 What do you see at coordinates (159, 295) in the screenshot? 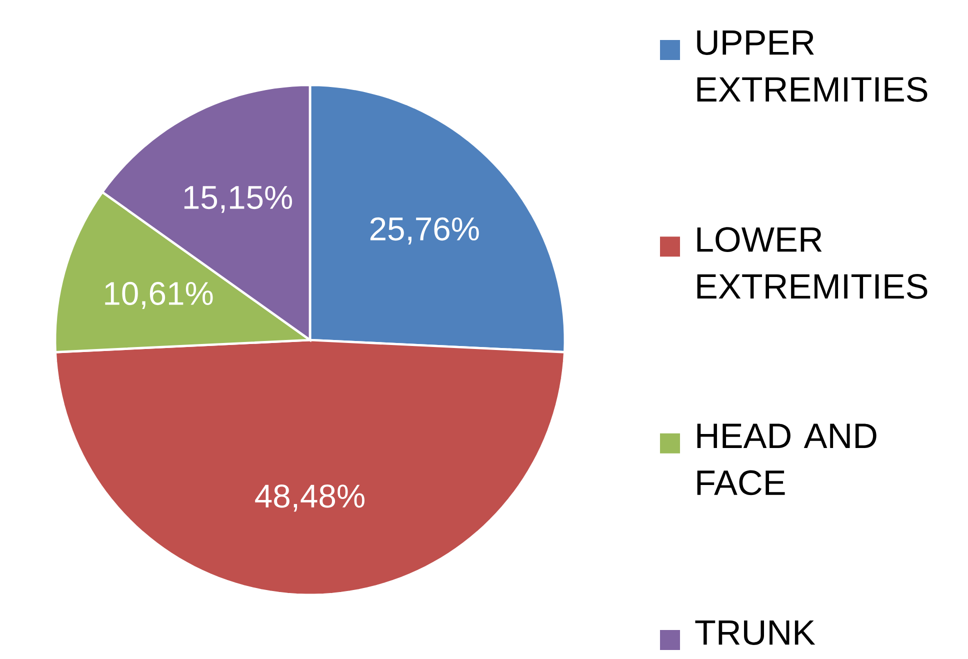
I see `data-label: 10,61%` at bounding box center [159, 295].